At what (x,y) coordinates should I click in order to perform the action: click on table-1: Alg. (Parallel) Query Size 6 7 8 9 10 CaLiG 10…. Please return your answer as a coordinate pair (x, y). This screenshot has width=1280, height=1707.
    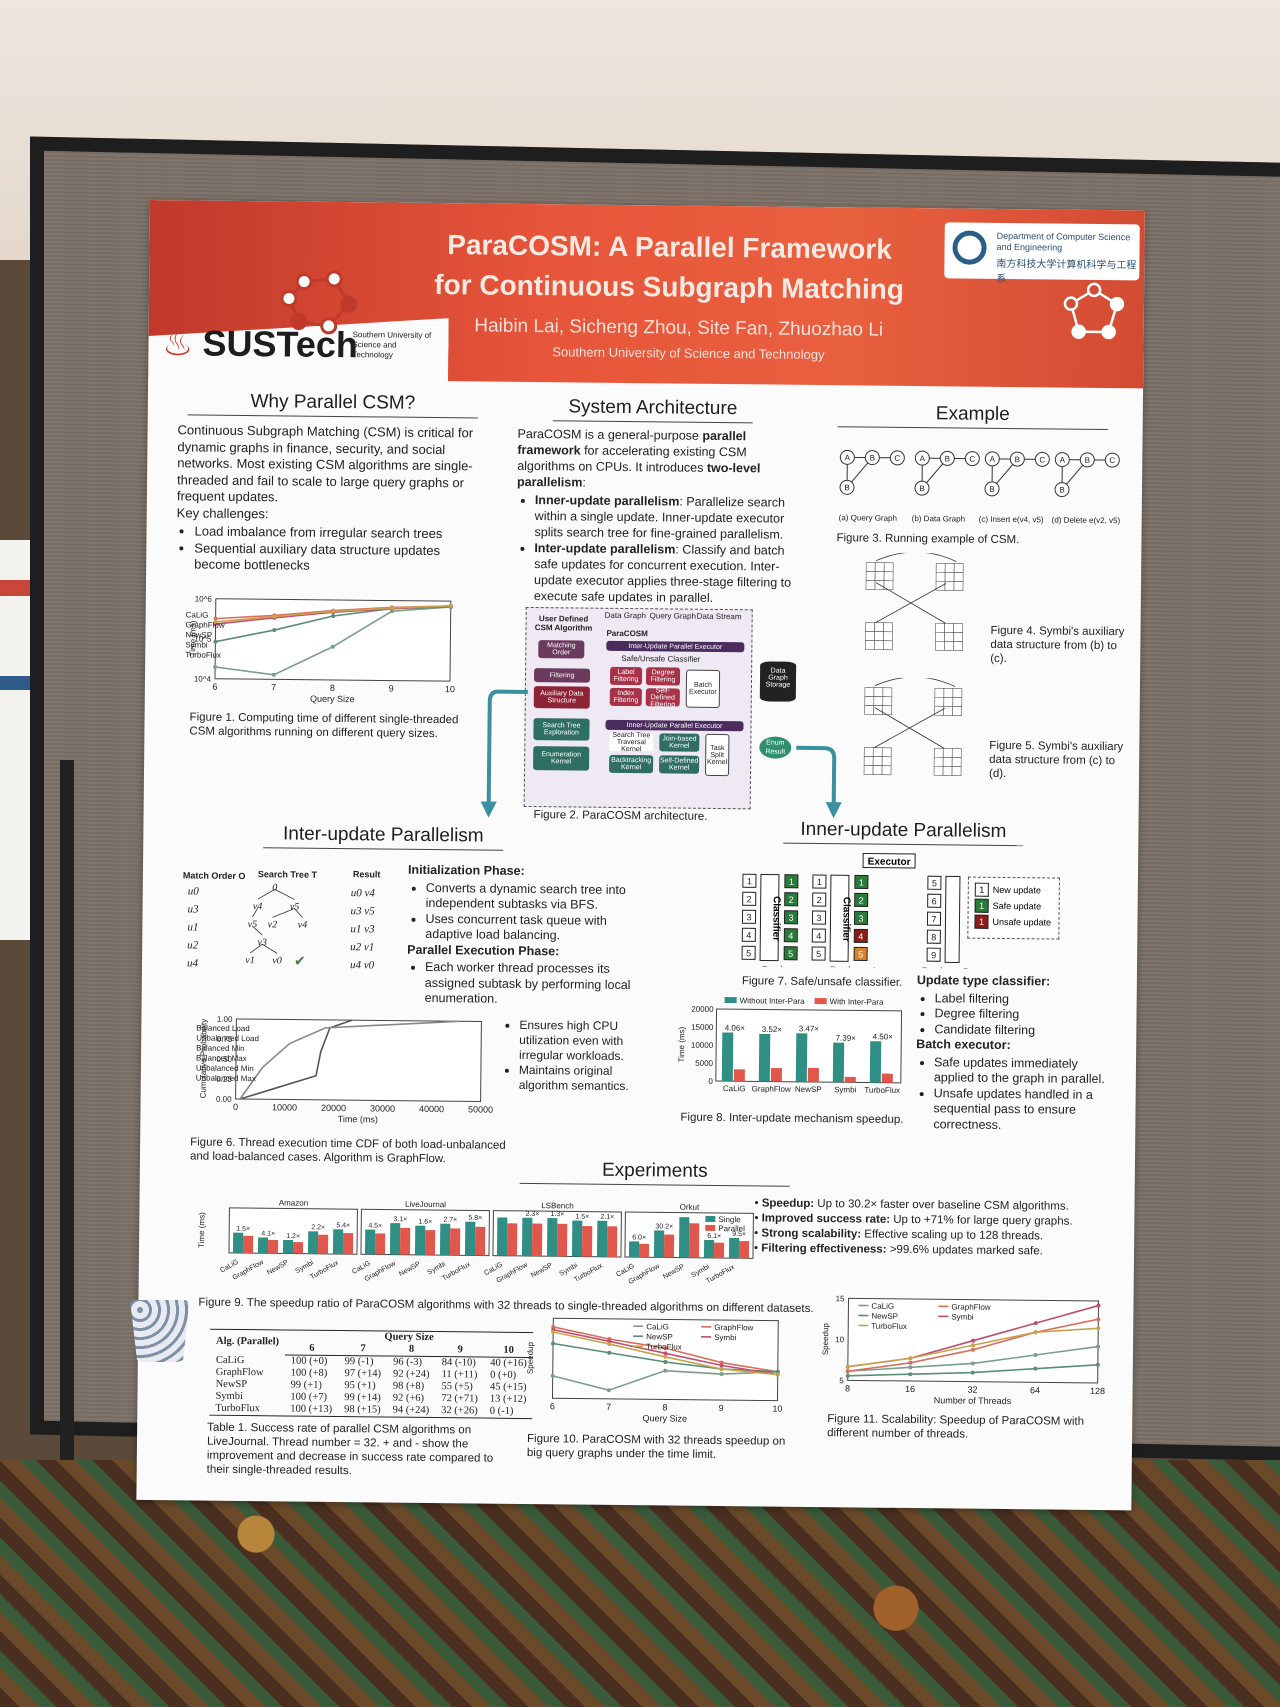
    Looking at the image, I should click on (371, 1374).